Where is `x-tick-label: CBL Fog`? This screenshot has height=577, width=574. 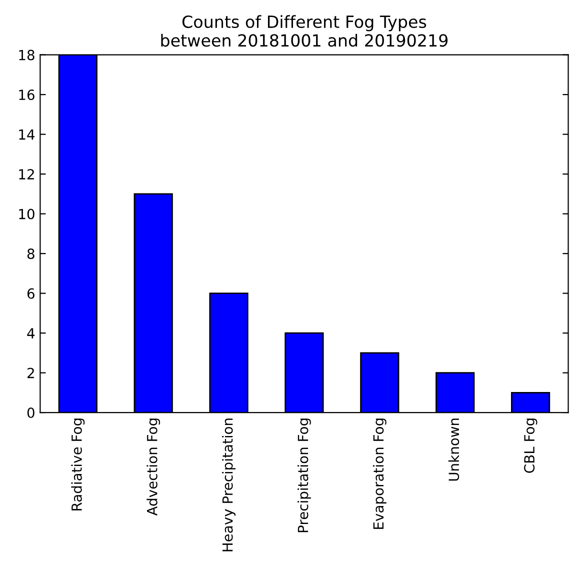 x-tick-label: CBL Fog is located at coordinates (531, 445).